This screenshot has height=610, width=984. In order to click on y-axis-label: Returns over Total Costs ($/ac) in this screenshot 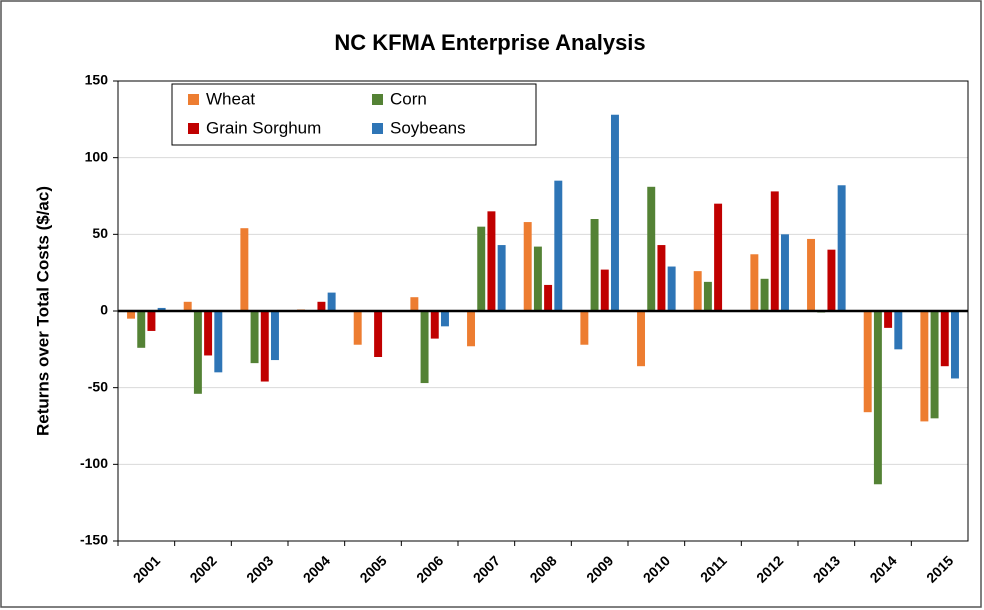, I will do `click(42, 311)`.